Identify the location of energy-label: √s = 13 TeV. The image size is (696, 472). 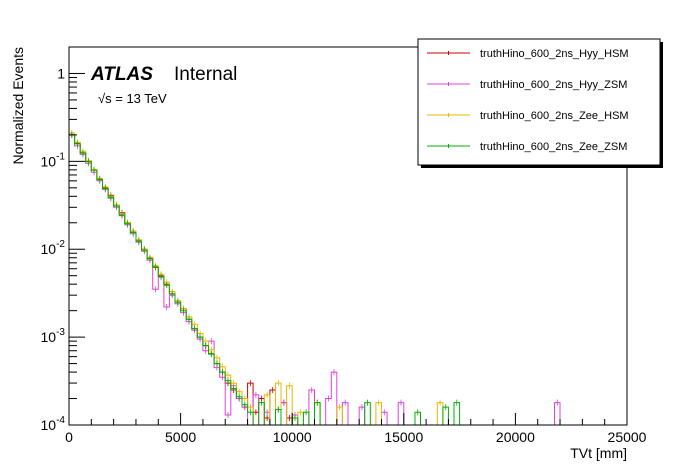
(132, 98).